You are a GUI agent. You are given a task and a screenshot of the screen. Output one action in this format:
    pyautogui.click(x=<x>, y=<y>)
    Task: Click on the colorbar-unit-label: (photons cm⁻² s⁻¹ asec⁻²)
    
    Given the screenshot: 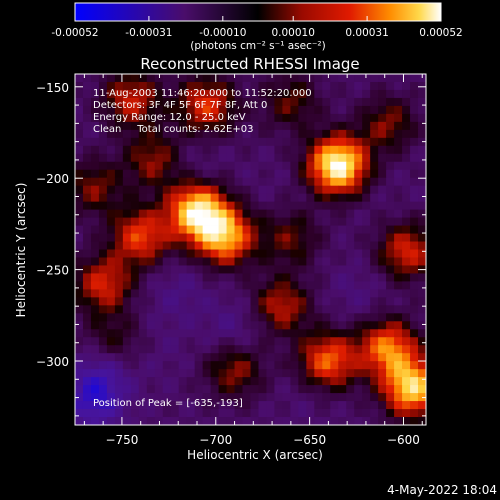 What is the action you would take?
    pyautogui.click(x=257, y=46)
    